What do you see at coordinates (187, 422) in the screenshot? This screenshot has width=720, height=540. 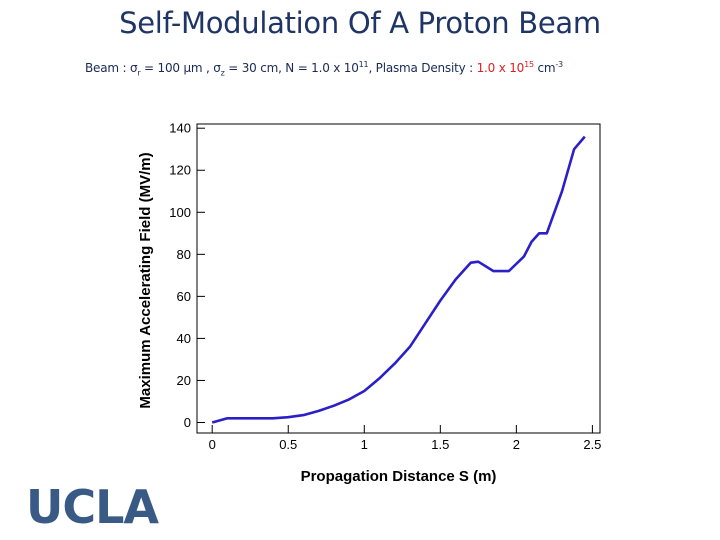 I see `y-tick-label: 0` at bounding box center [187, 422].